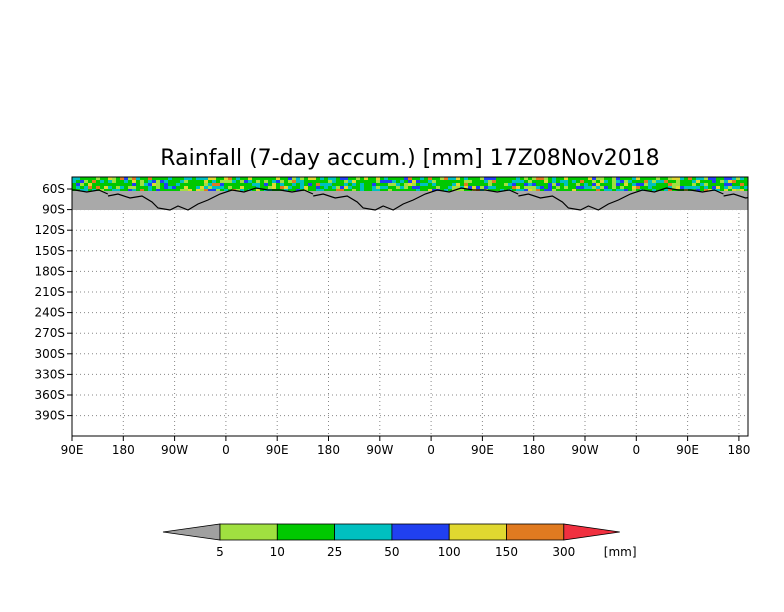 The height and width of the screenshot is (612, 784). What do you see at coordinates (53, 210) in the screenshot?
I see `y-tick-label: 90S` at bounding box center [53, 210].